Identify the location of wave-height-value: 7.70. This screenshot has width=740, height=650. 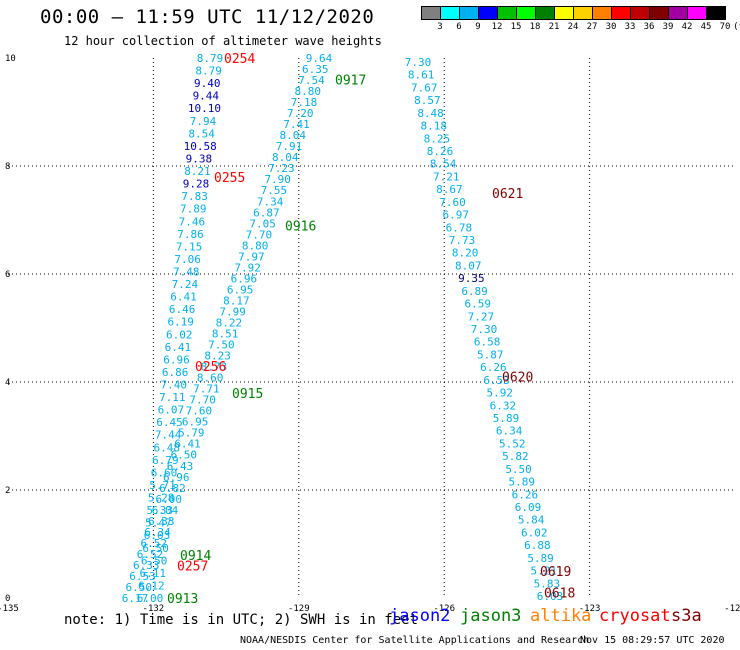
(259, 234).